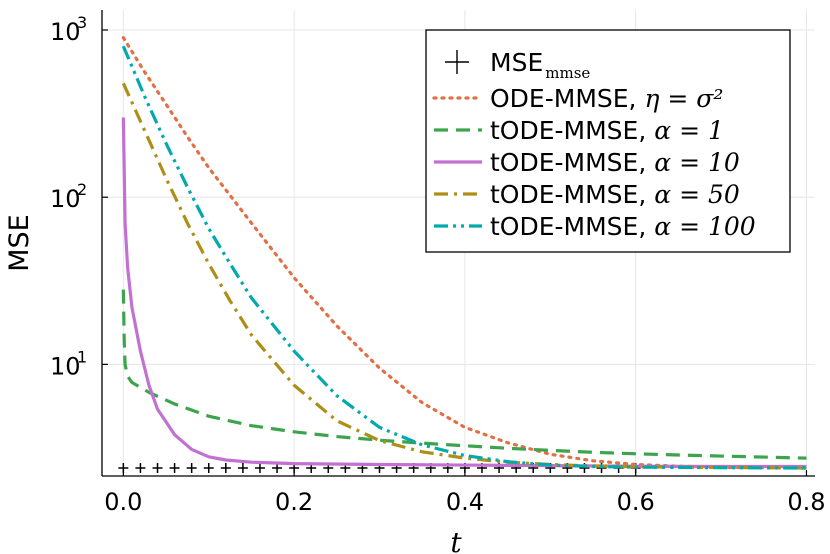 The height and width of the screenshot is (554, 830). I want to click on legend-item: tODE-MMSE, α = 1, so click(579, 130).